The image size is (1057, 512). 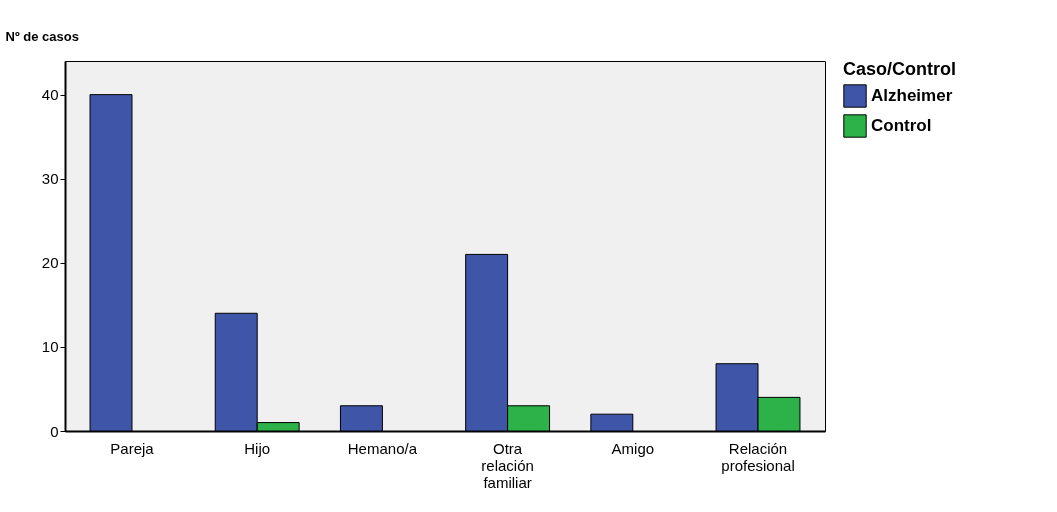 I want to click on y-tick-label: 20, so click(x=50, y=263).